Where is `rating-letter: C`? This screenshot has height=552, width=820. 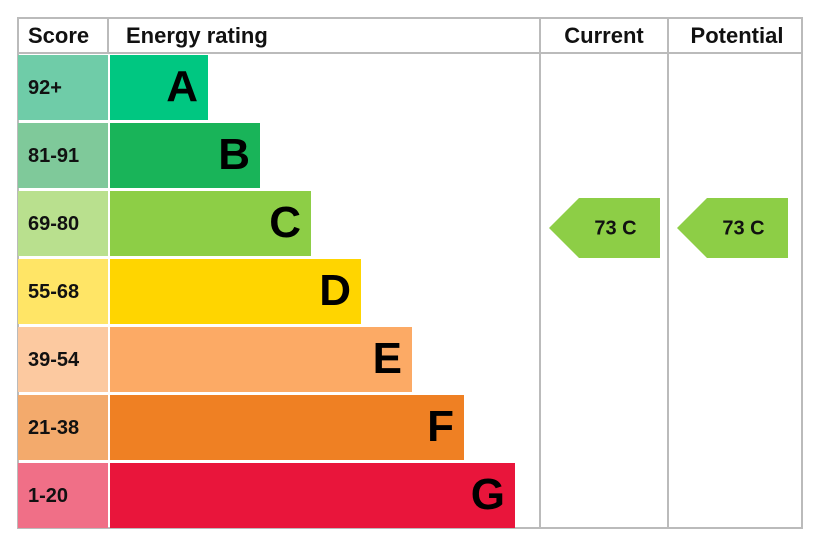 rating-letter: C is located at coordinates (285, 222).